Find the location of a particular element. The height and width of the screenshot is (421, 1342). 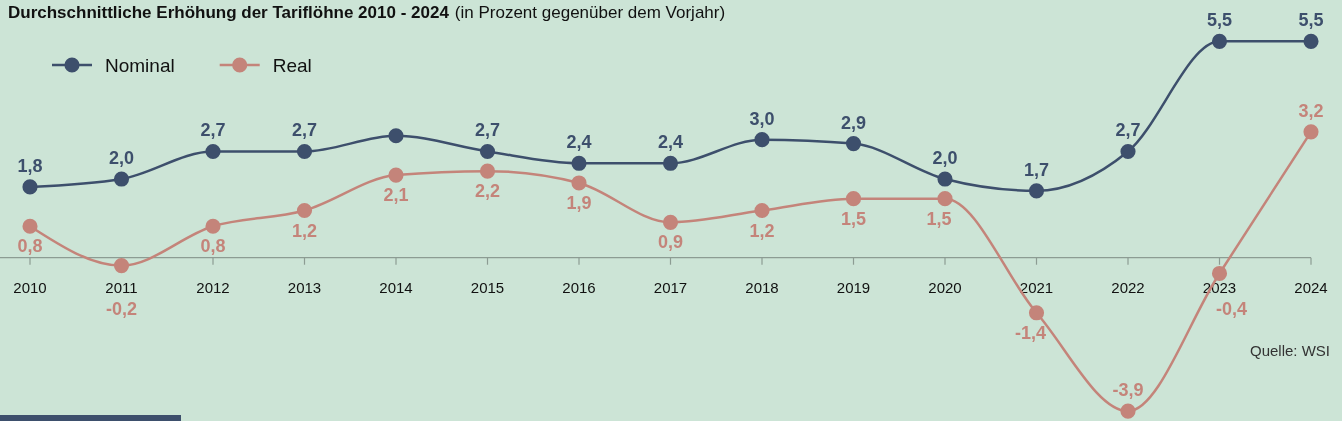

data-label: 3,0 is located at coordinates (762, 118).